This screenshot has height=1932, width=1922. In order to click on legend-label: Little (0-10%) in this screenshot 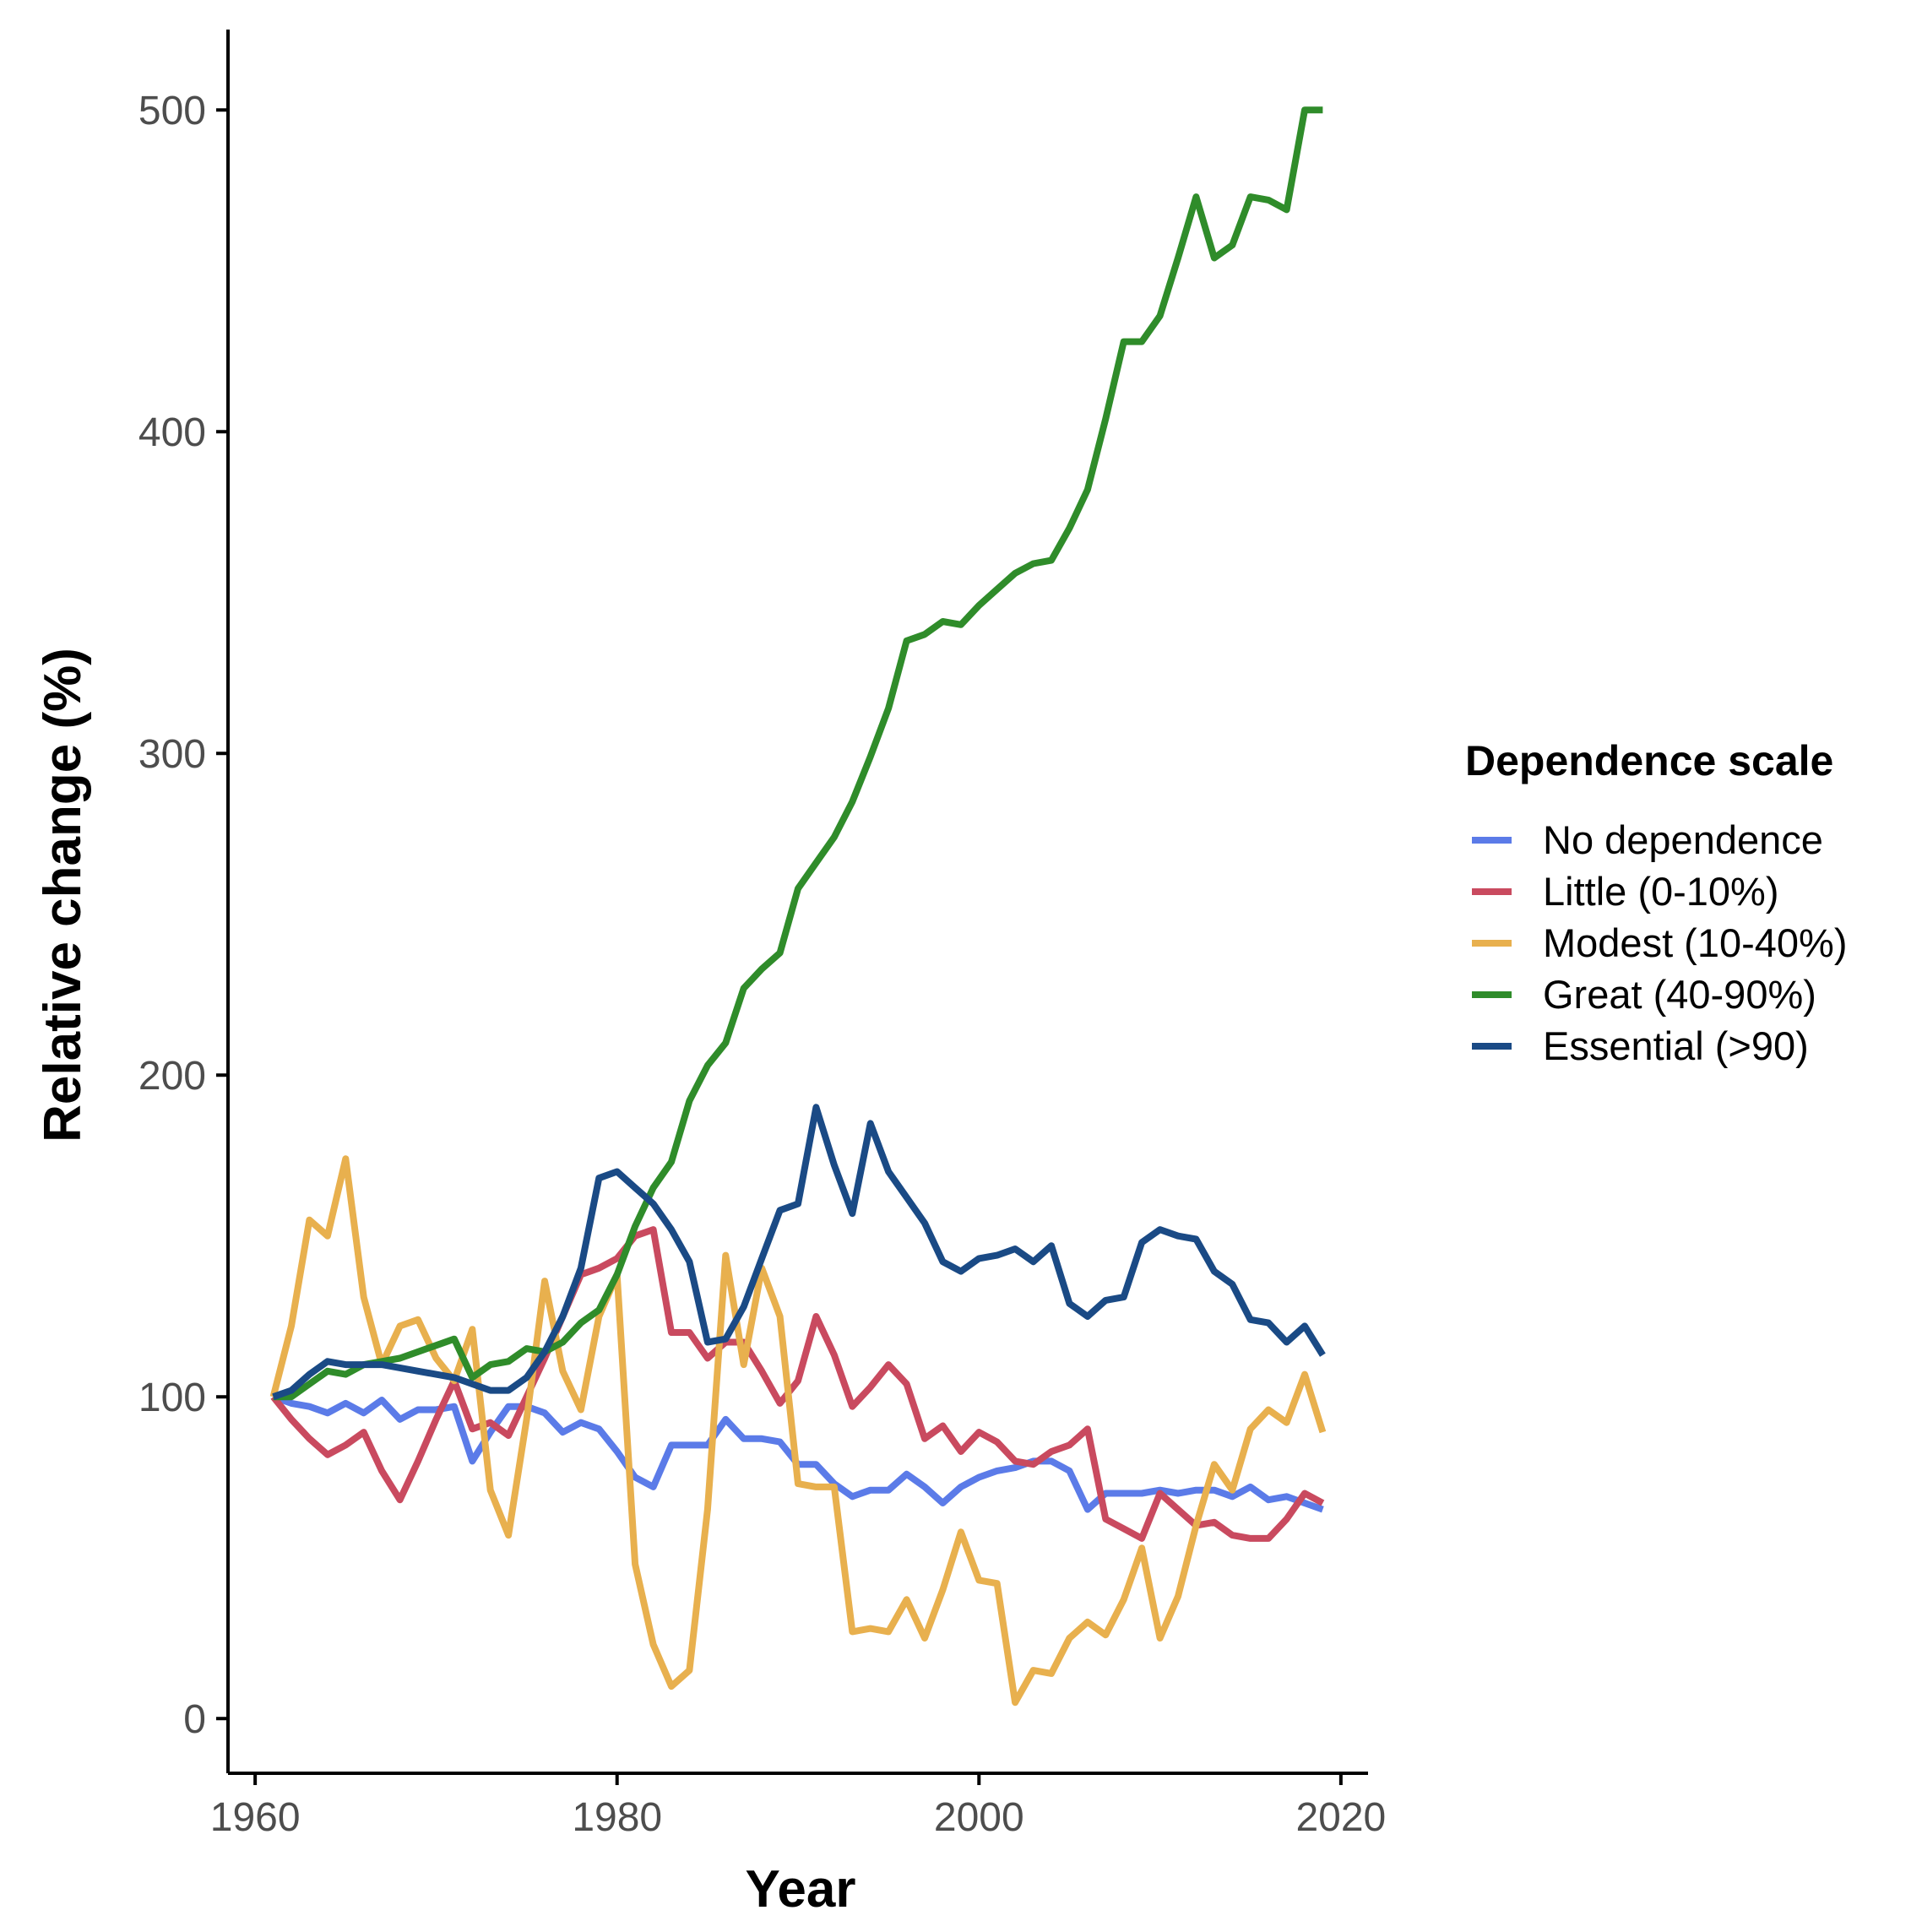, I will do `click(1661, 891)`.